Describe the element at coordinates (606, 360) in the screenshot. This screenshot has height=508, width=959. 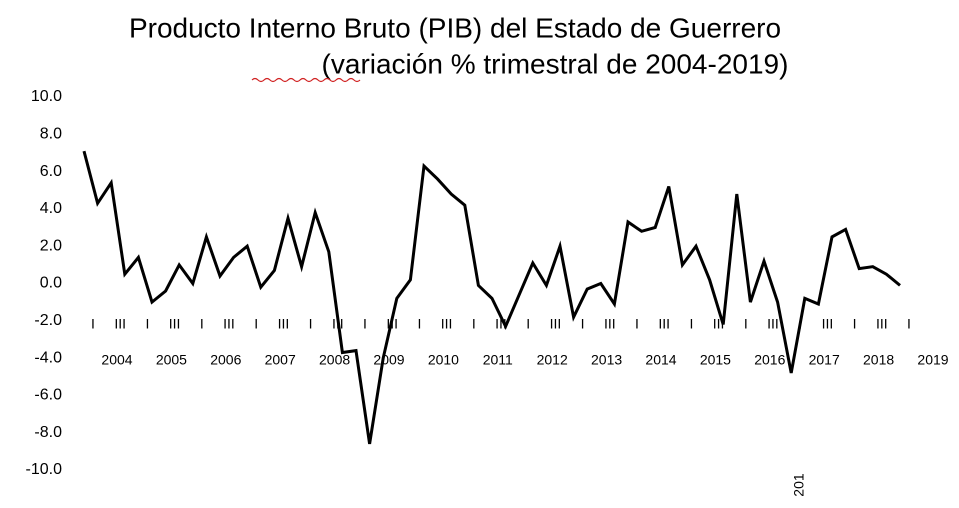
I see `year-label: 2013` at that location.